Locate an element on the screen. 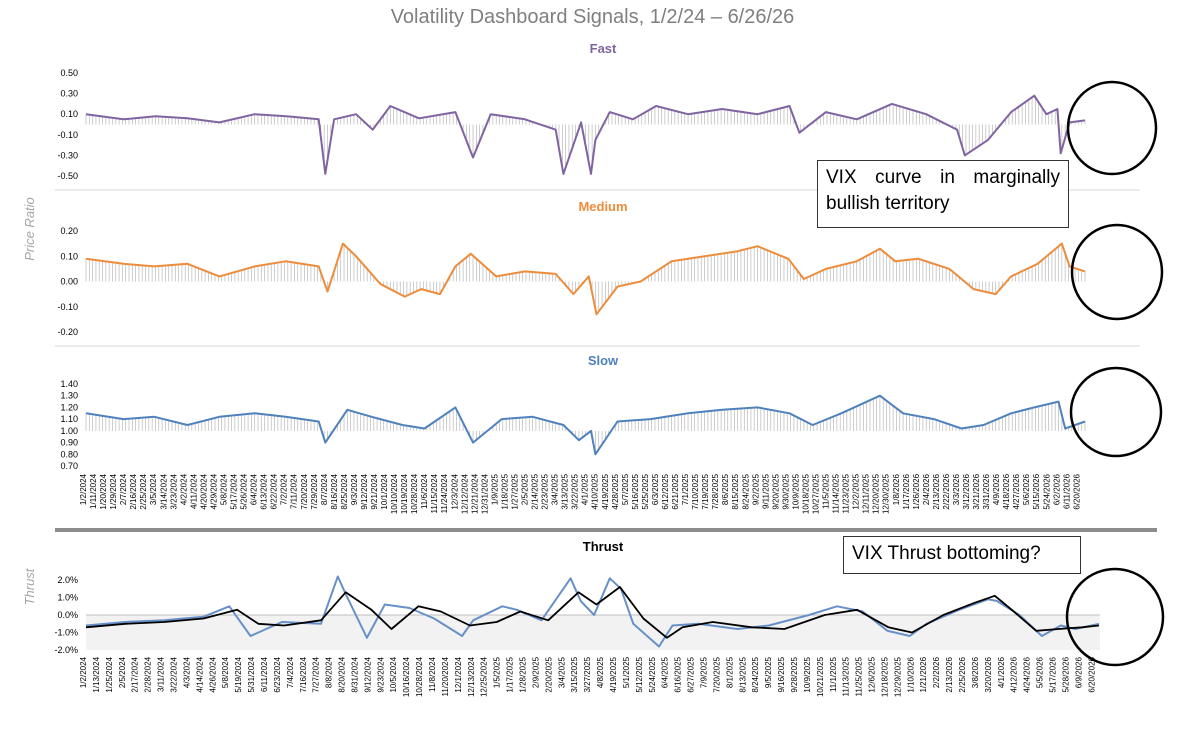  x-tick-label: 3/3/2026 is located at coordinates (956, 489).